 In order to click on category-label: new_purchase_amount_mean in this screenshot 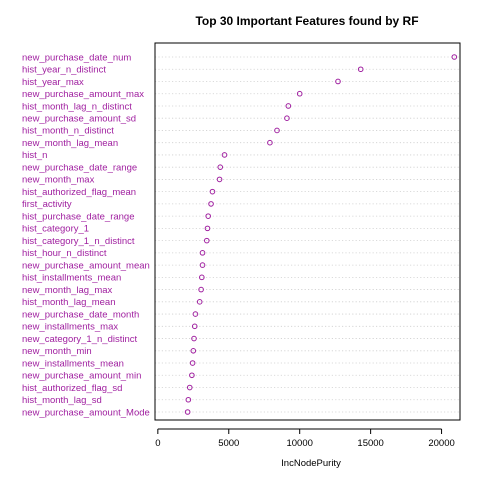, I will do `click(86, 265)`.